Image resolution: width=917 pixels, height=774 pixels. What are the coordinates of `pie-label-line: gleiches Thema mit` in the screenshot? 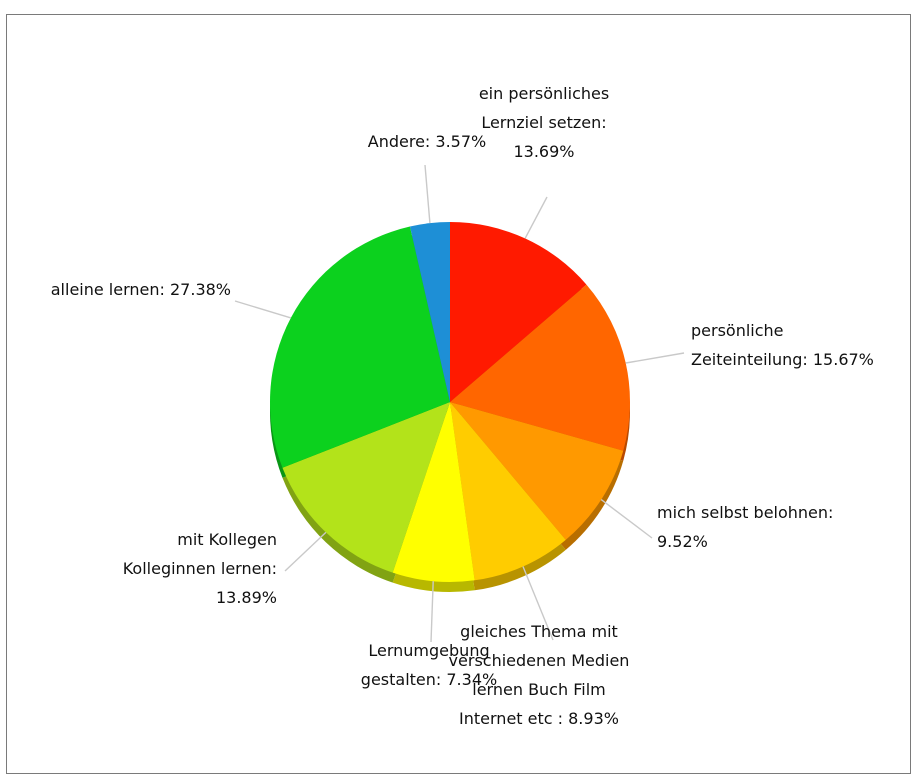 It's located at (539, 631).